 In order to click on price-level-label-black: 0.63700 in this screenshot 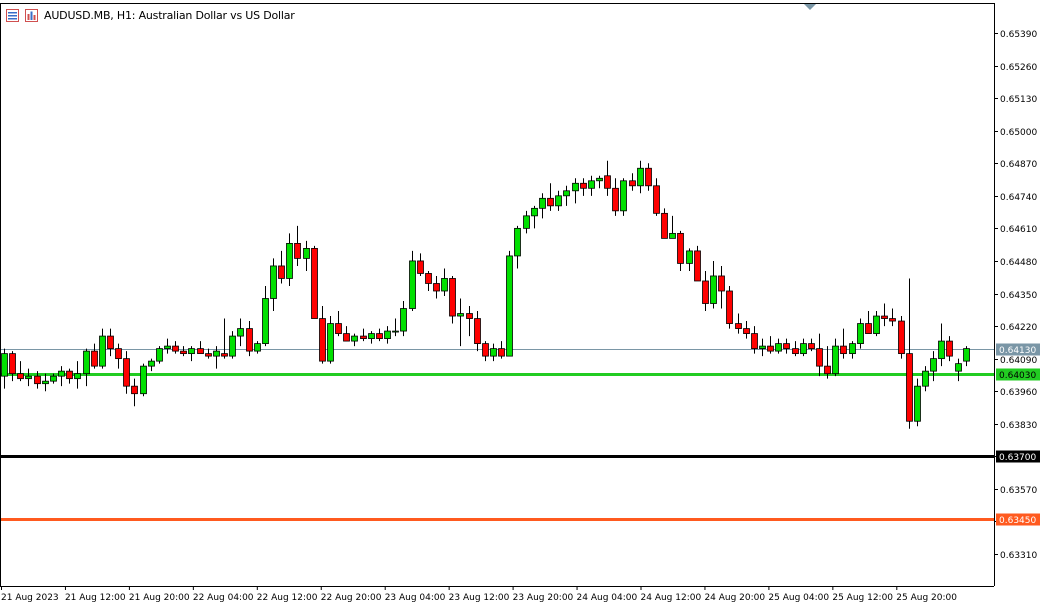, I will do `click(1017, 458)`.